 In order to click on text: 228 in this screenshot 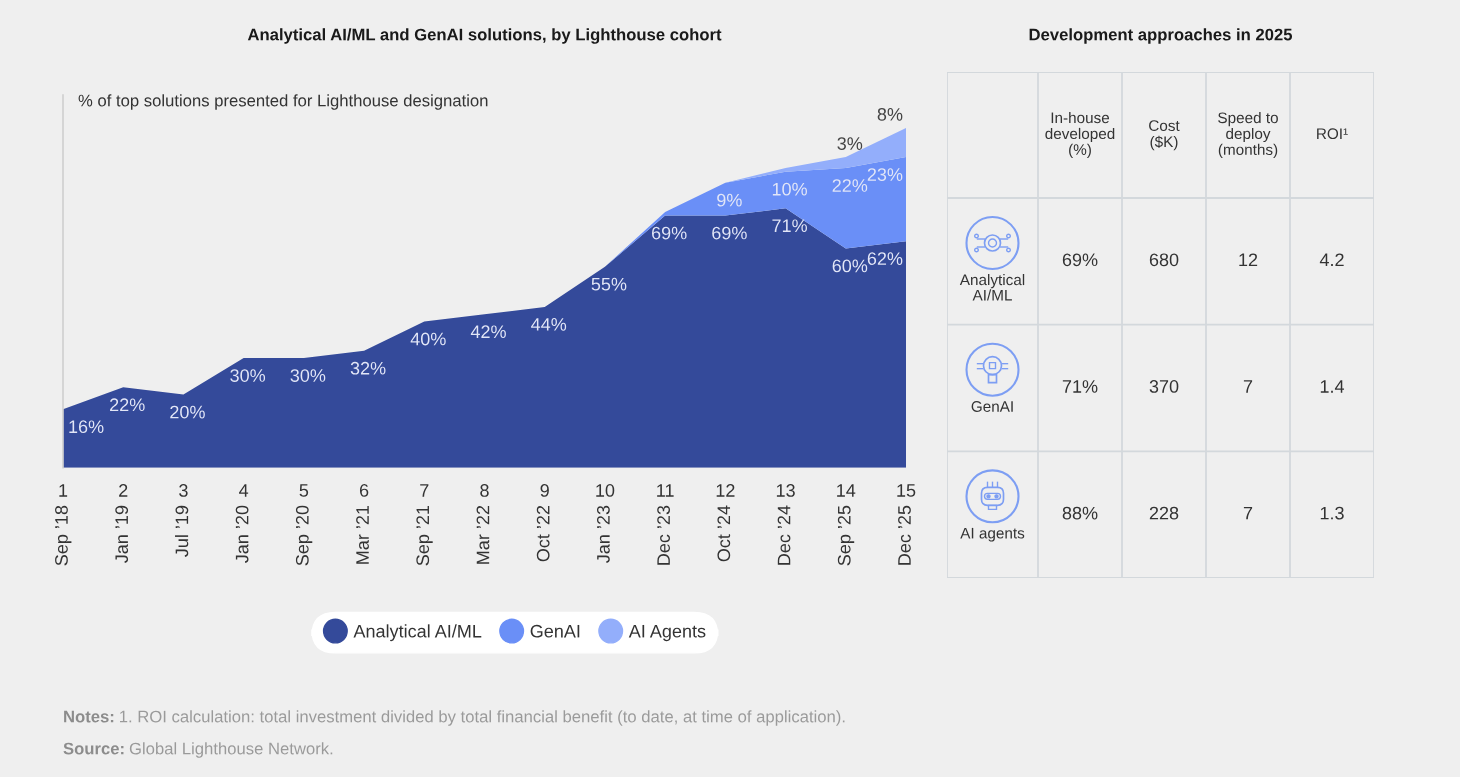, I will do `click(1164, 513)`.